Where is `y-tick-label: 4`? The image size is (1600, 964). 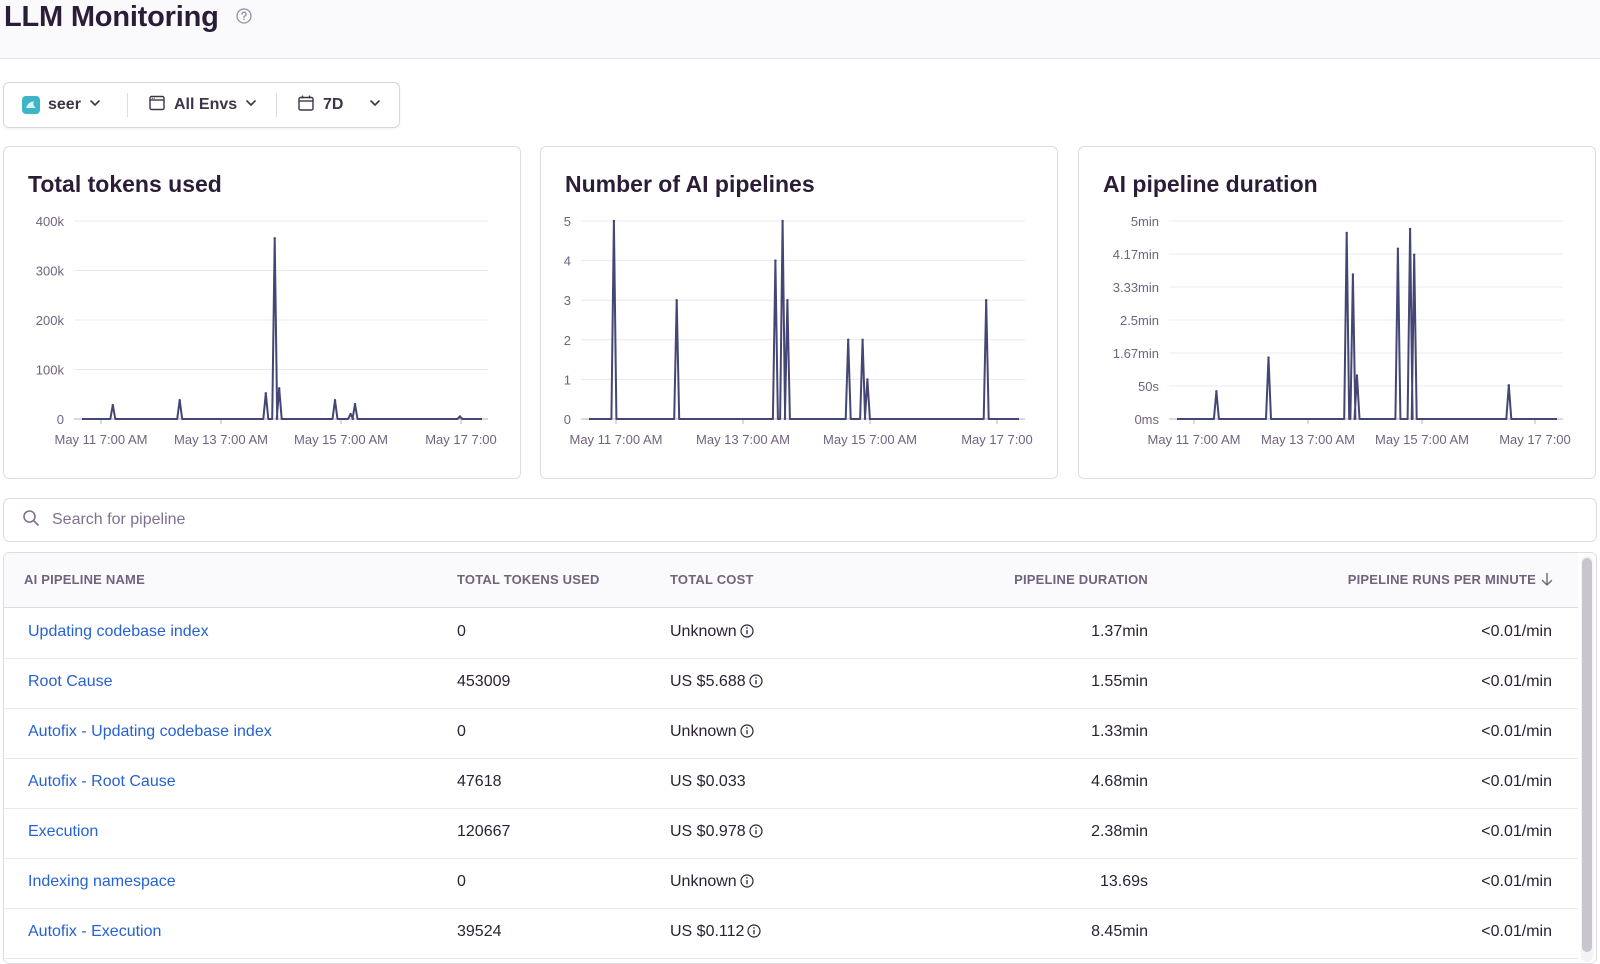
y-tick-label: 4 is located at coordinates (567, 261).